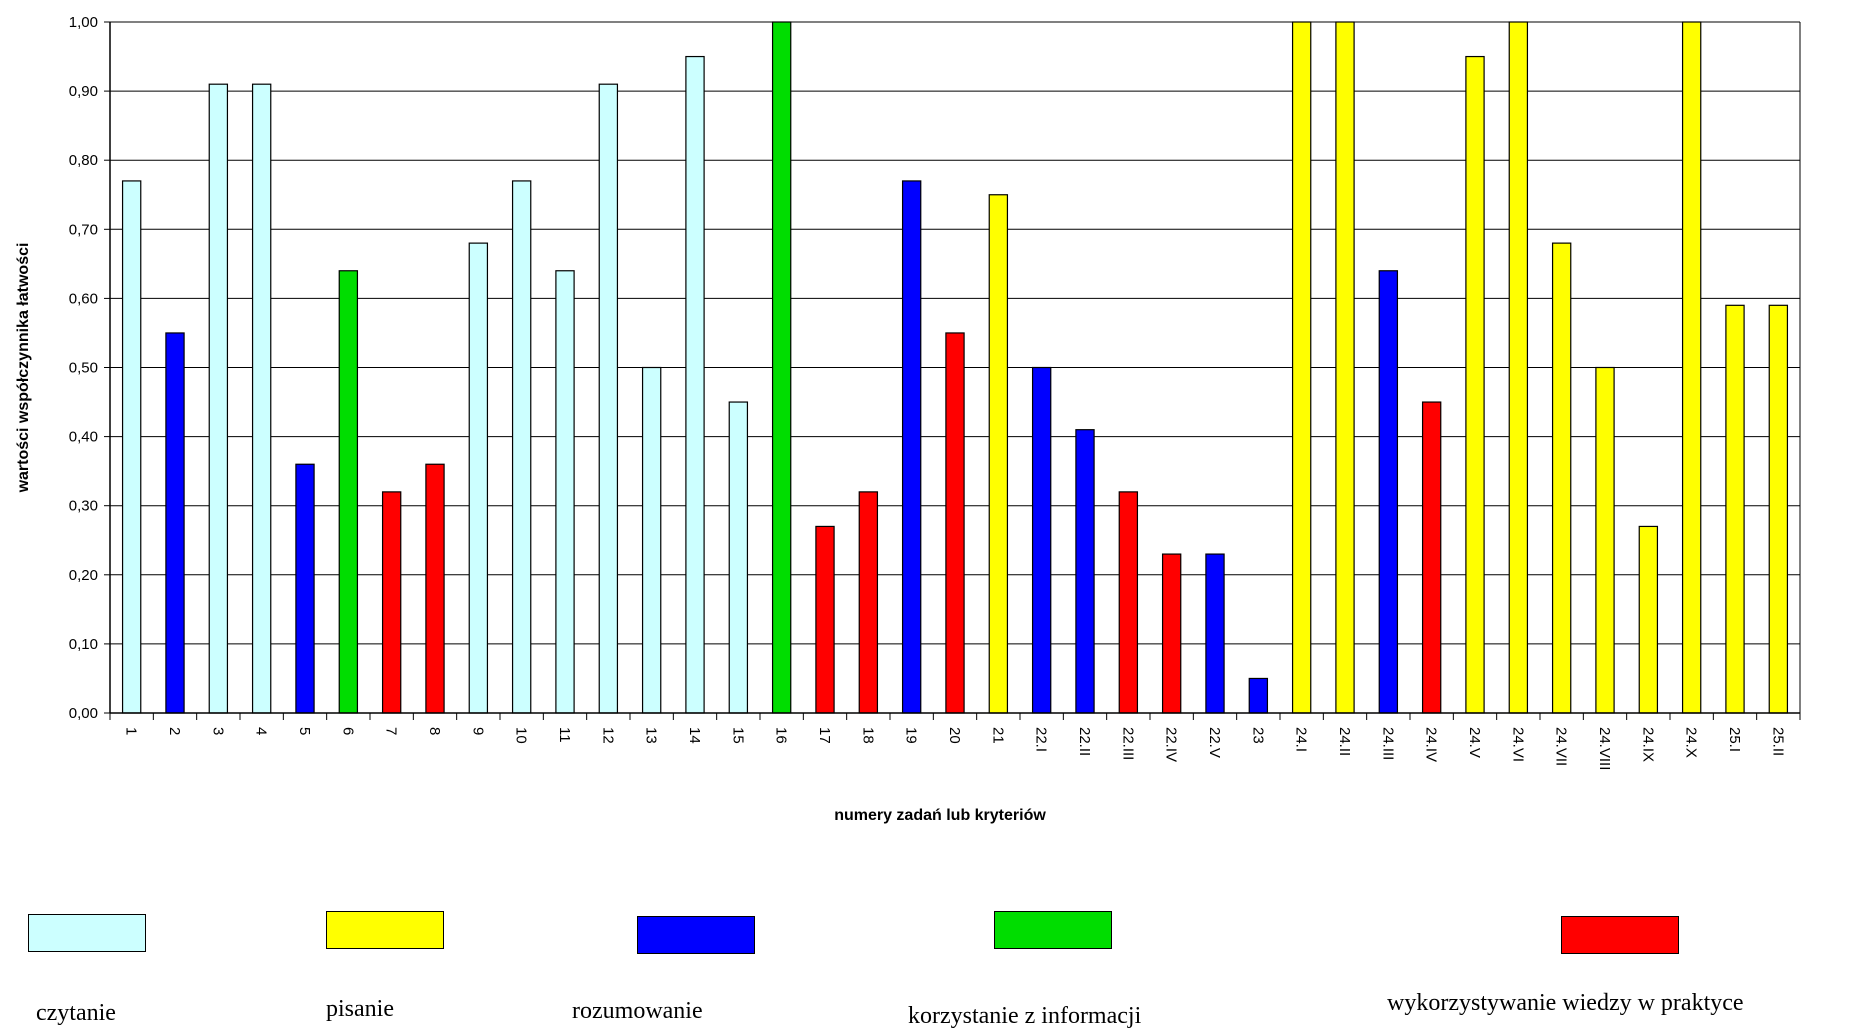  Describe the element at coordinates (385, 930) in the screenshot. I see `legend-swatch-pisanie` at that location.